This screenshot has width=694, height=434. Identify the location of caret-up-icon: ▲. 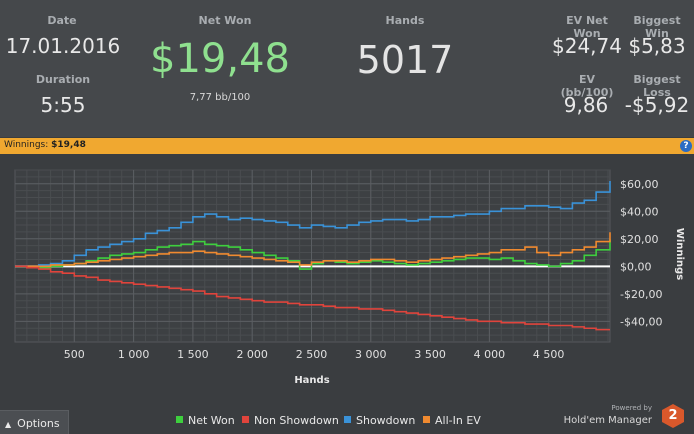
(8, 424).